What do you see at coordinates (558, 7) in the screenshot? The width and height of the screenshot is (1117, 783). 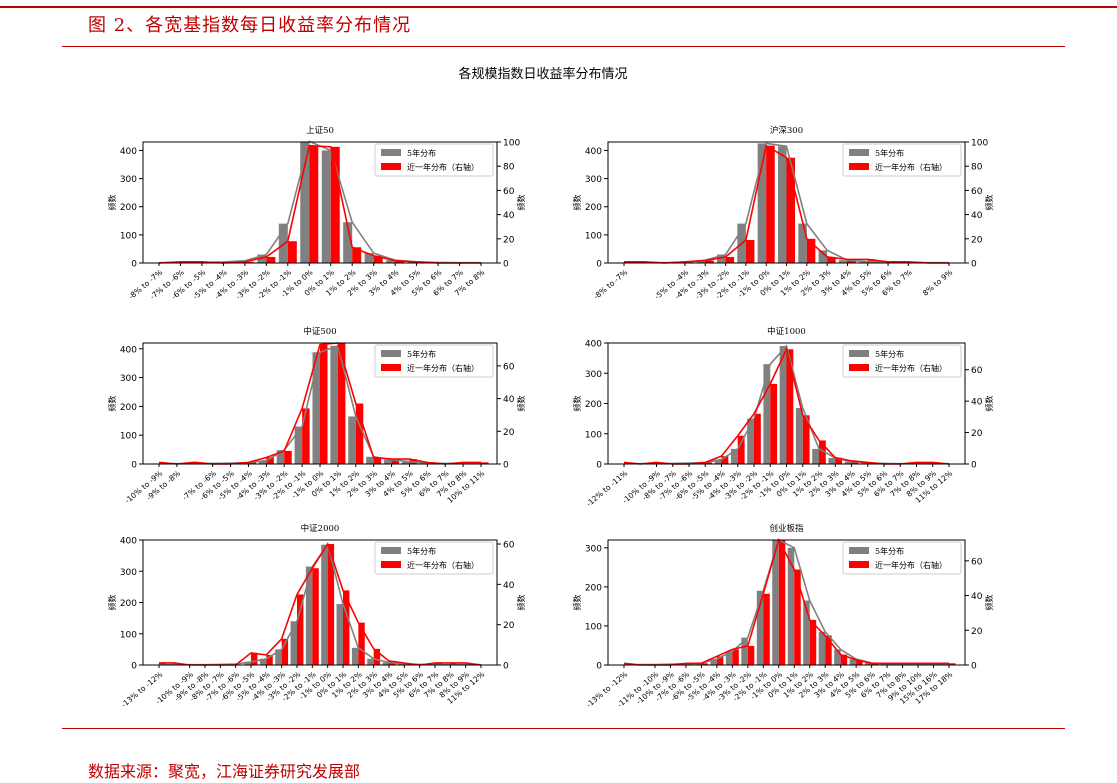 I see `top-accent-line` at bounding box center [558, 7].